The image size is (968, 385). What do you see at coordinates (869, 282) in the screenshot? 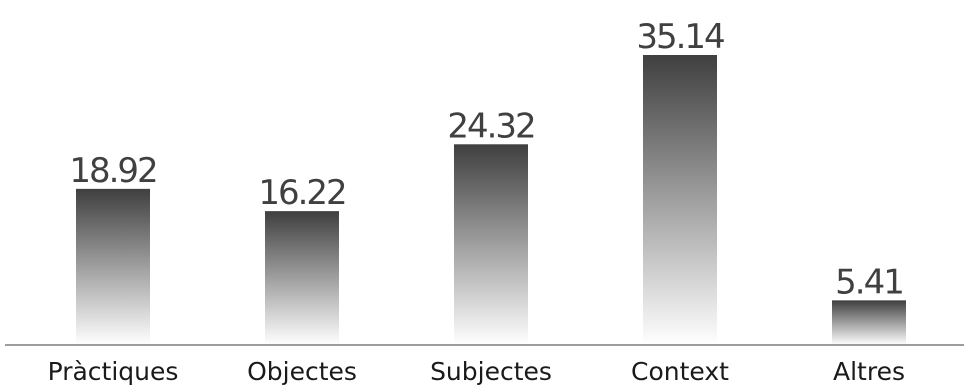
I see `value-label-4: 5.41` at bounding box center [869, 282].